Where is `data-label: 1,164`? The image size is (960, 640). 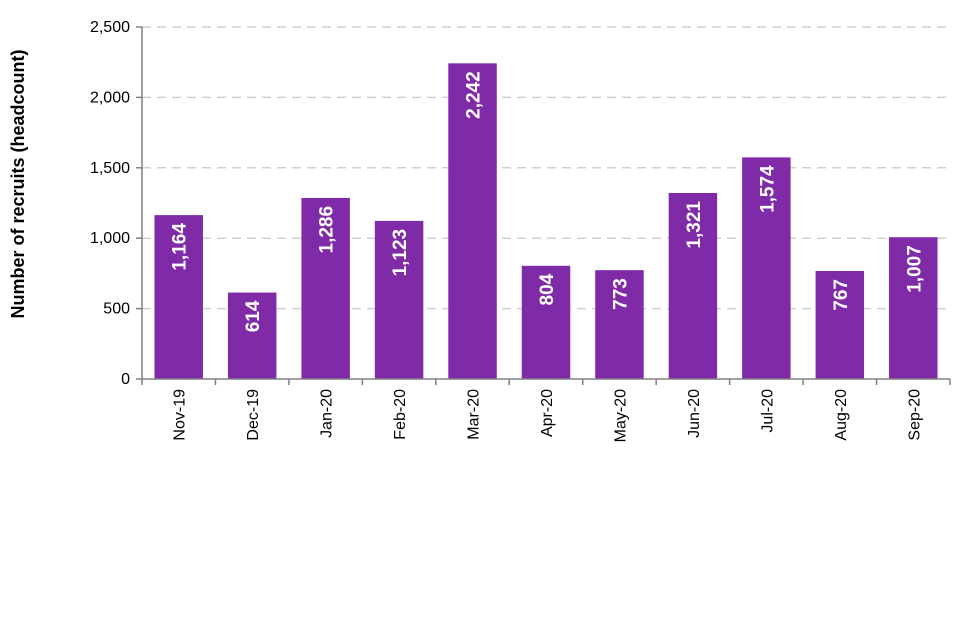
data-label: 1,164 is located at coordinates (180, 247).